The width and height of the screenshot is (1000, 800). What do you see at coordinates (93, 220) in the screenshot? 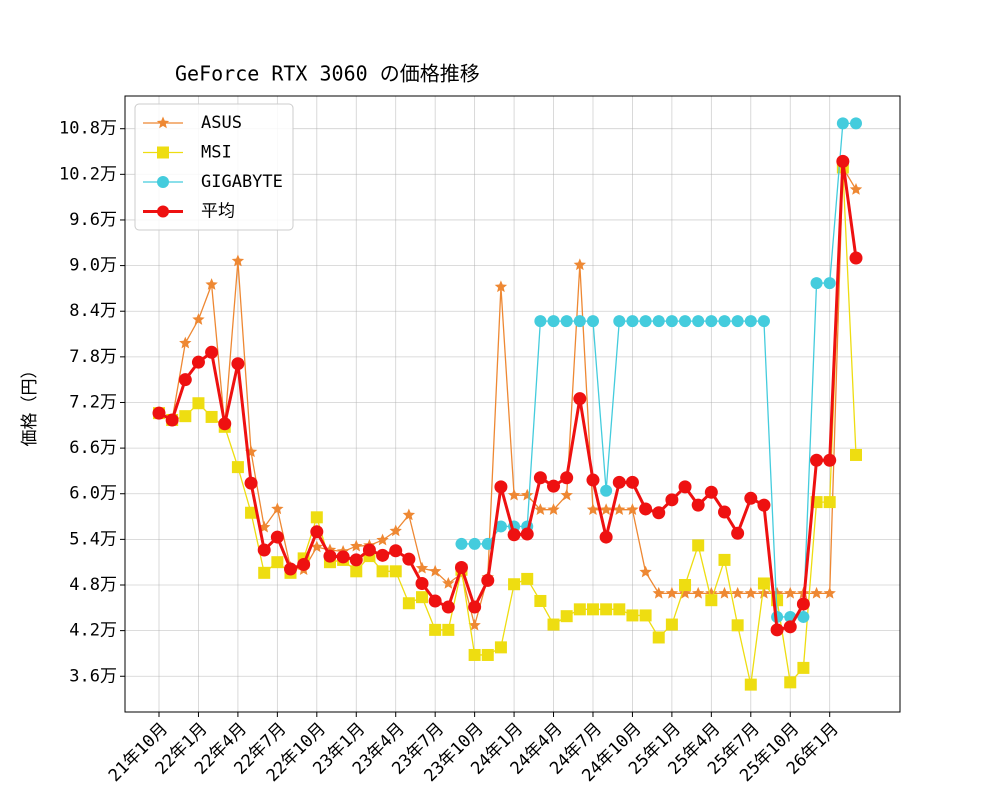
I see `y-tick-label: 9.6万` at bounding box center [93, 220].